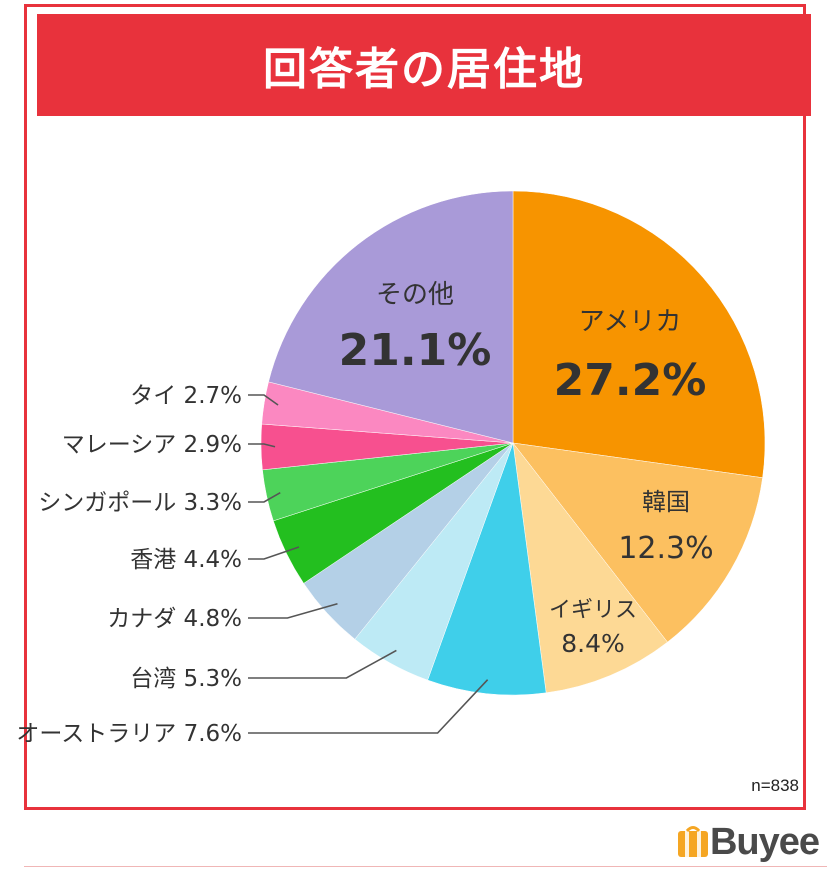 This screenshot has height=869, width=827. What do you see at coordinates (775, 785) in the screenshot?
I see `sample-size-note: n=838` at bounding box center [775, 785].